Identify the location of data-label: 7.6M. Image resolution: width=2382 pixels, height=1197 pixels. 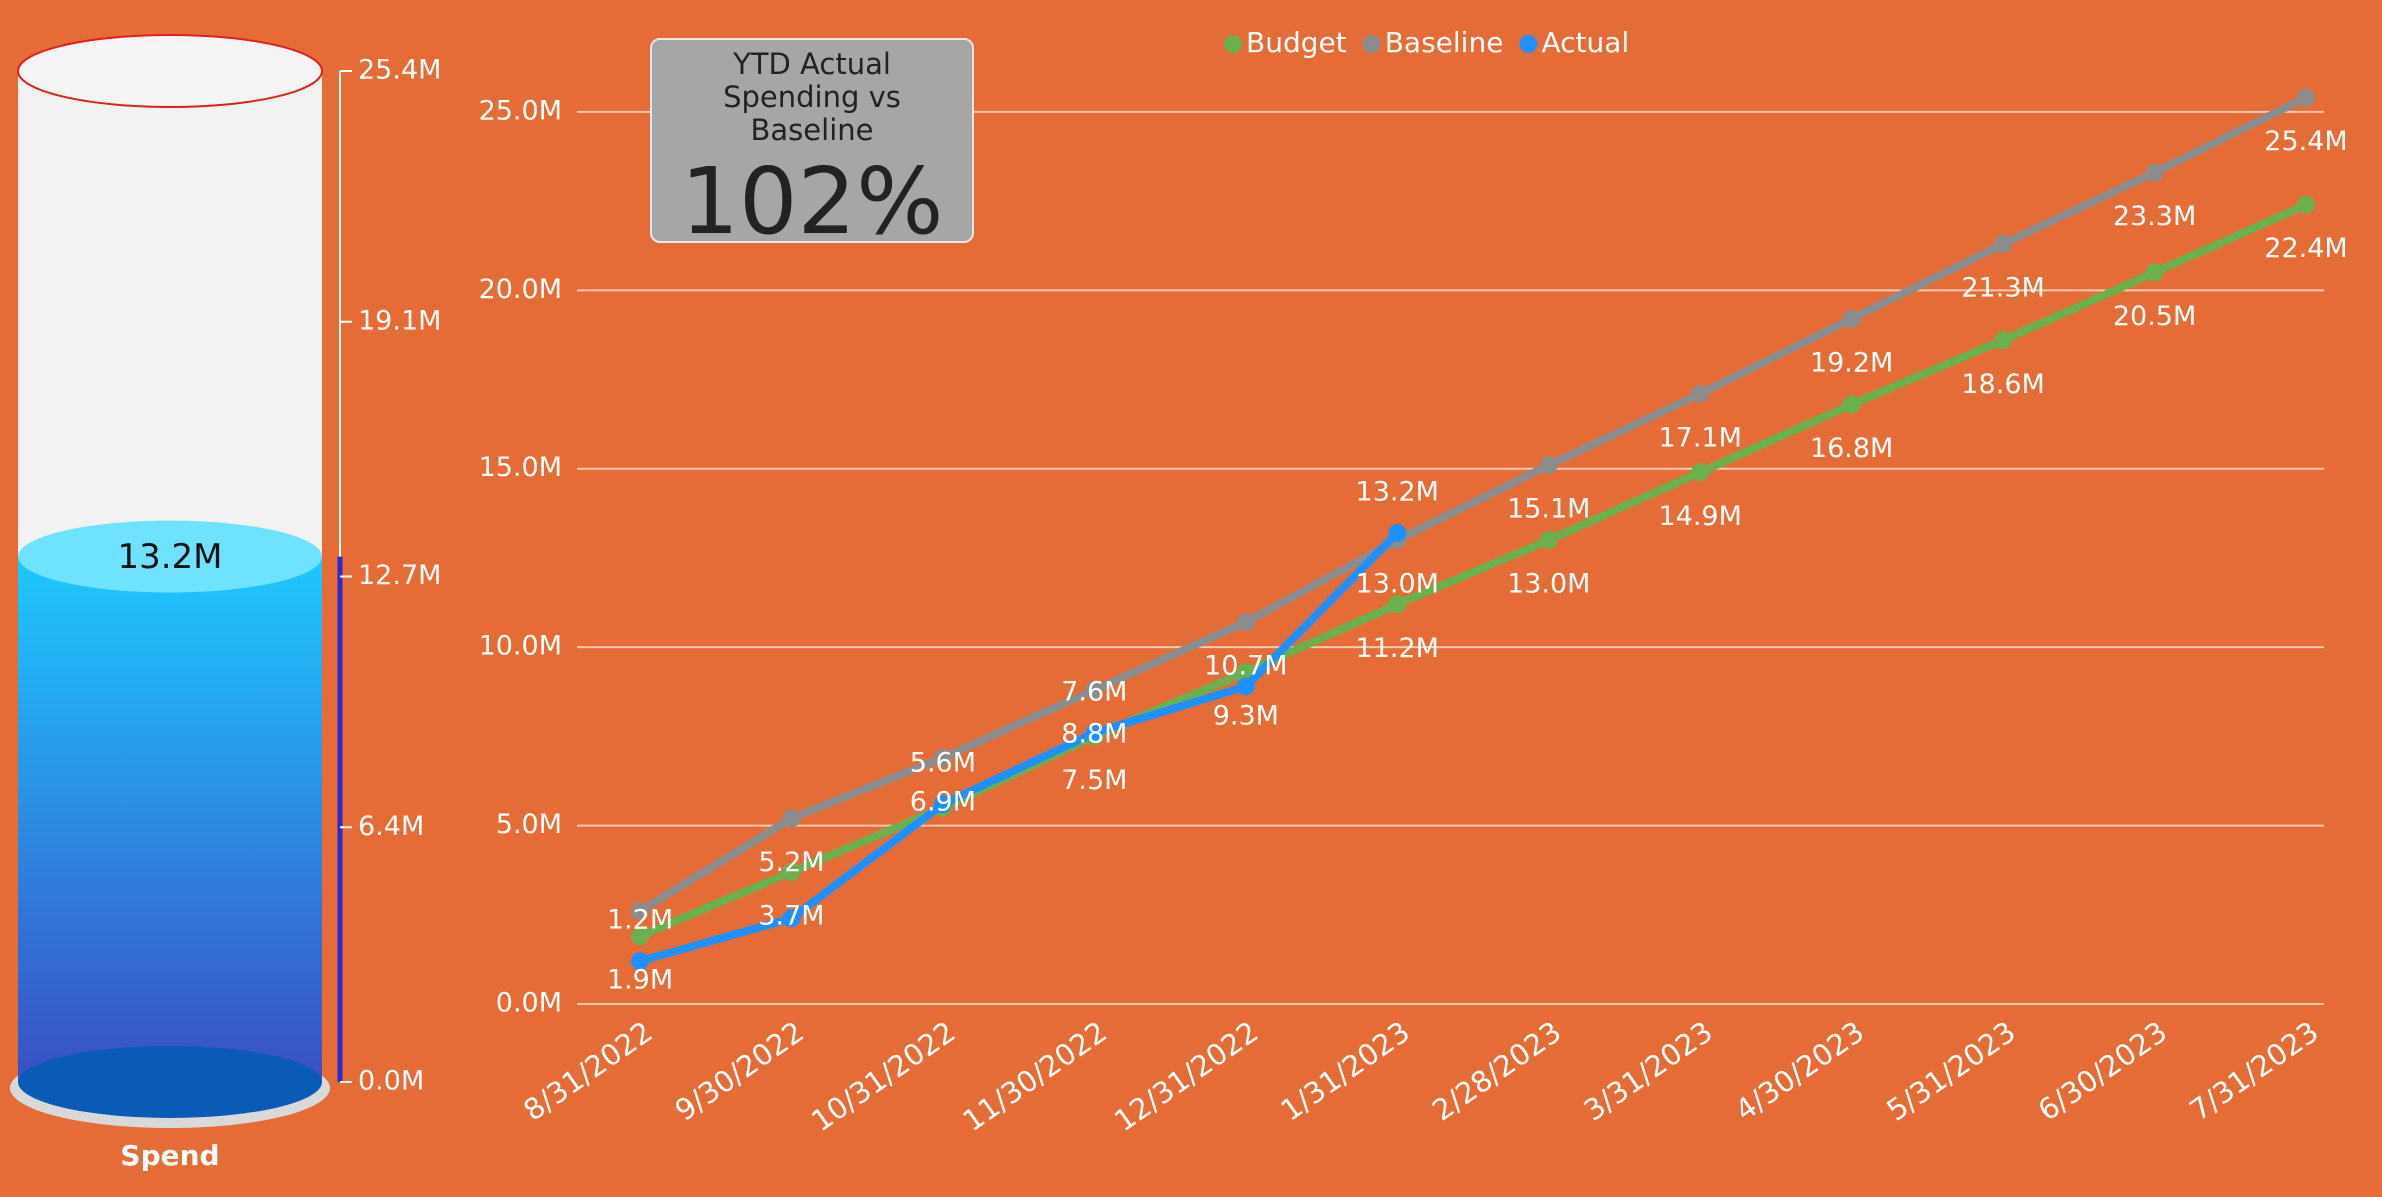
(1094, 691).